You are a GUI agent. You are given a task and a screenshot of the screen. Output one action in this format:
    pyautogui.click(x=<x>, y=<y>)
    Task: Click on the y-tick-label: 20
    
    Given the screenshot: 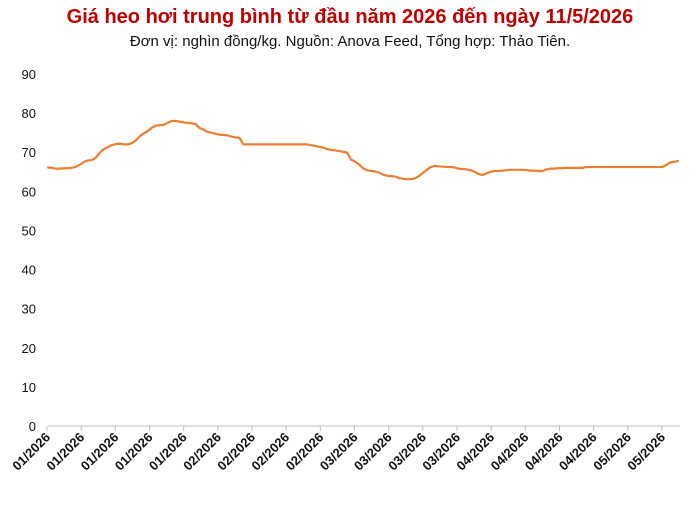 What is the action you would take?
    pyautogui.click(x=29, y=348)
    